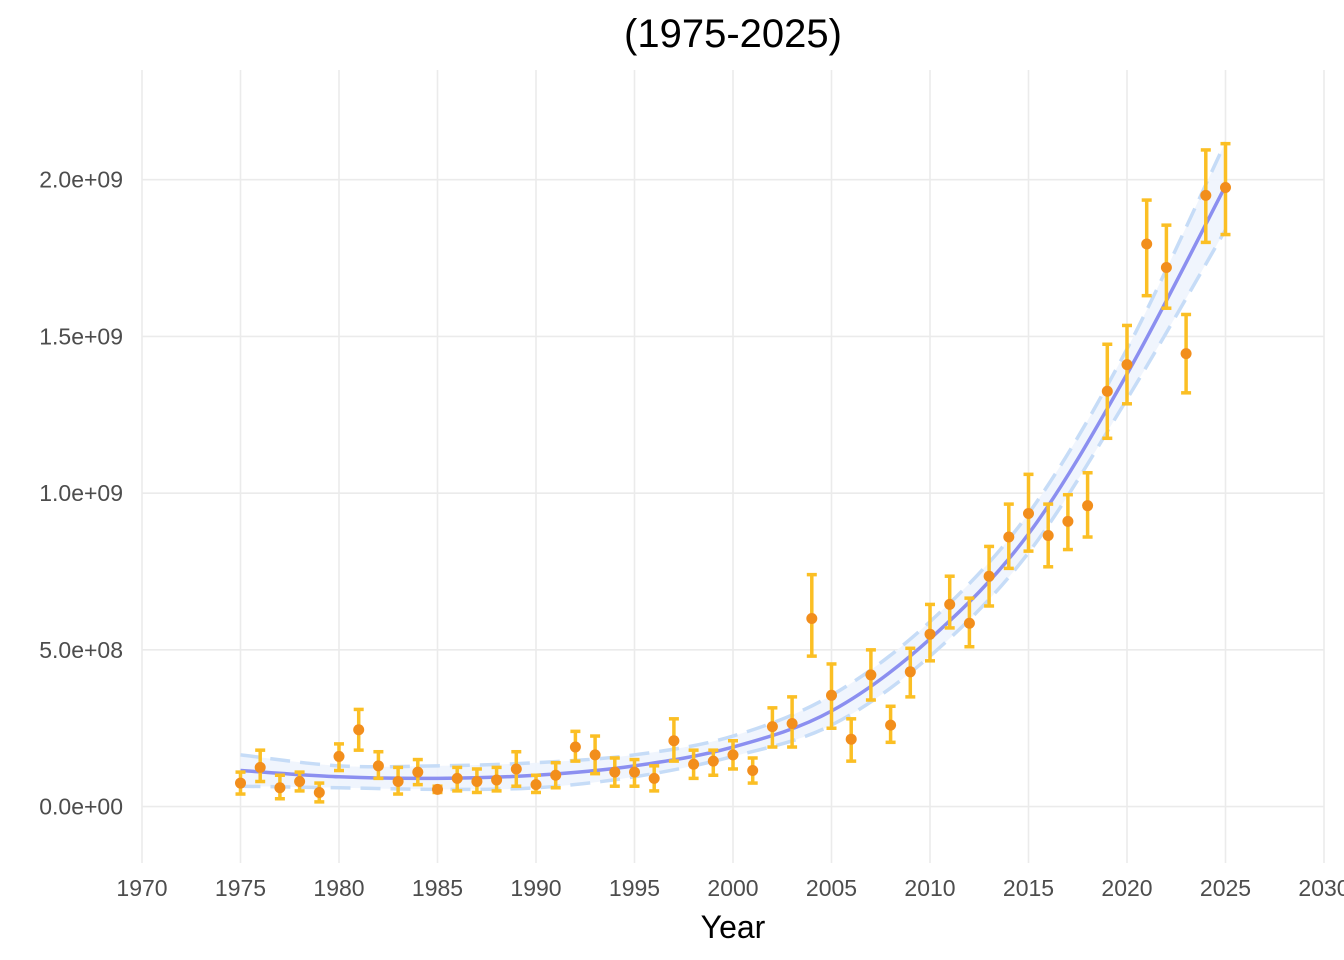  I want to click on chart-title: (1975-2025), so click(733, 34).